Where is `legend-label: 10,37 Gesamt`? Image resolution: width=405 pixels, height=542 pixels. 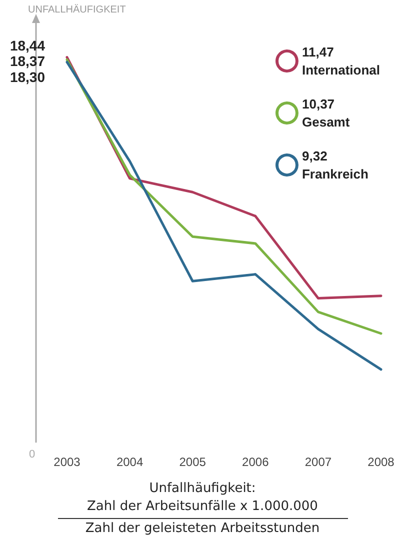
legend-label: 10,37 Gesamt is located at coordinates (326, 113).